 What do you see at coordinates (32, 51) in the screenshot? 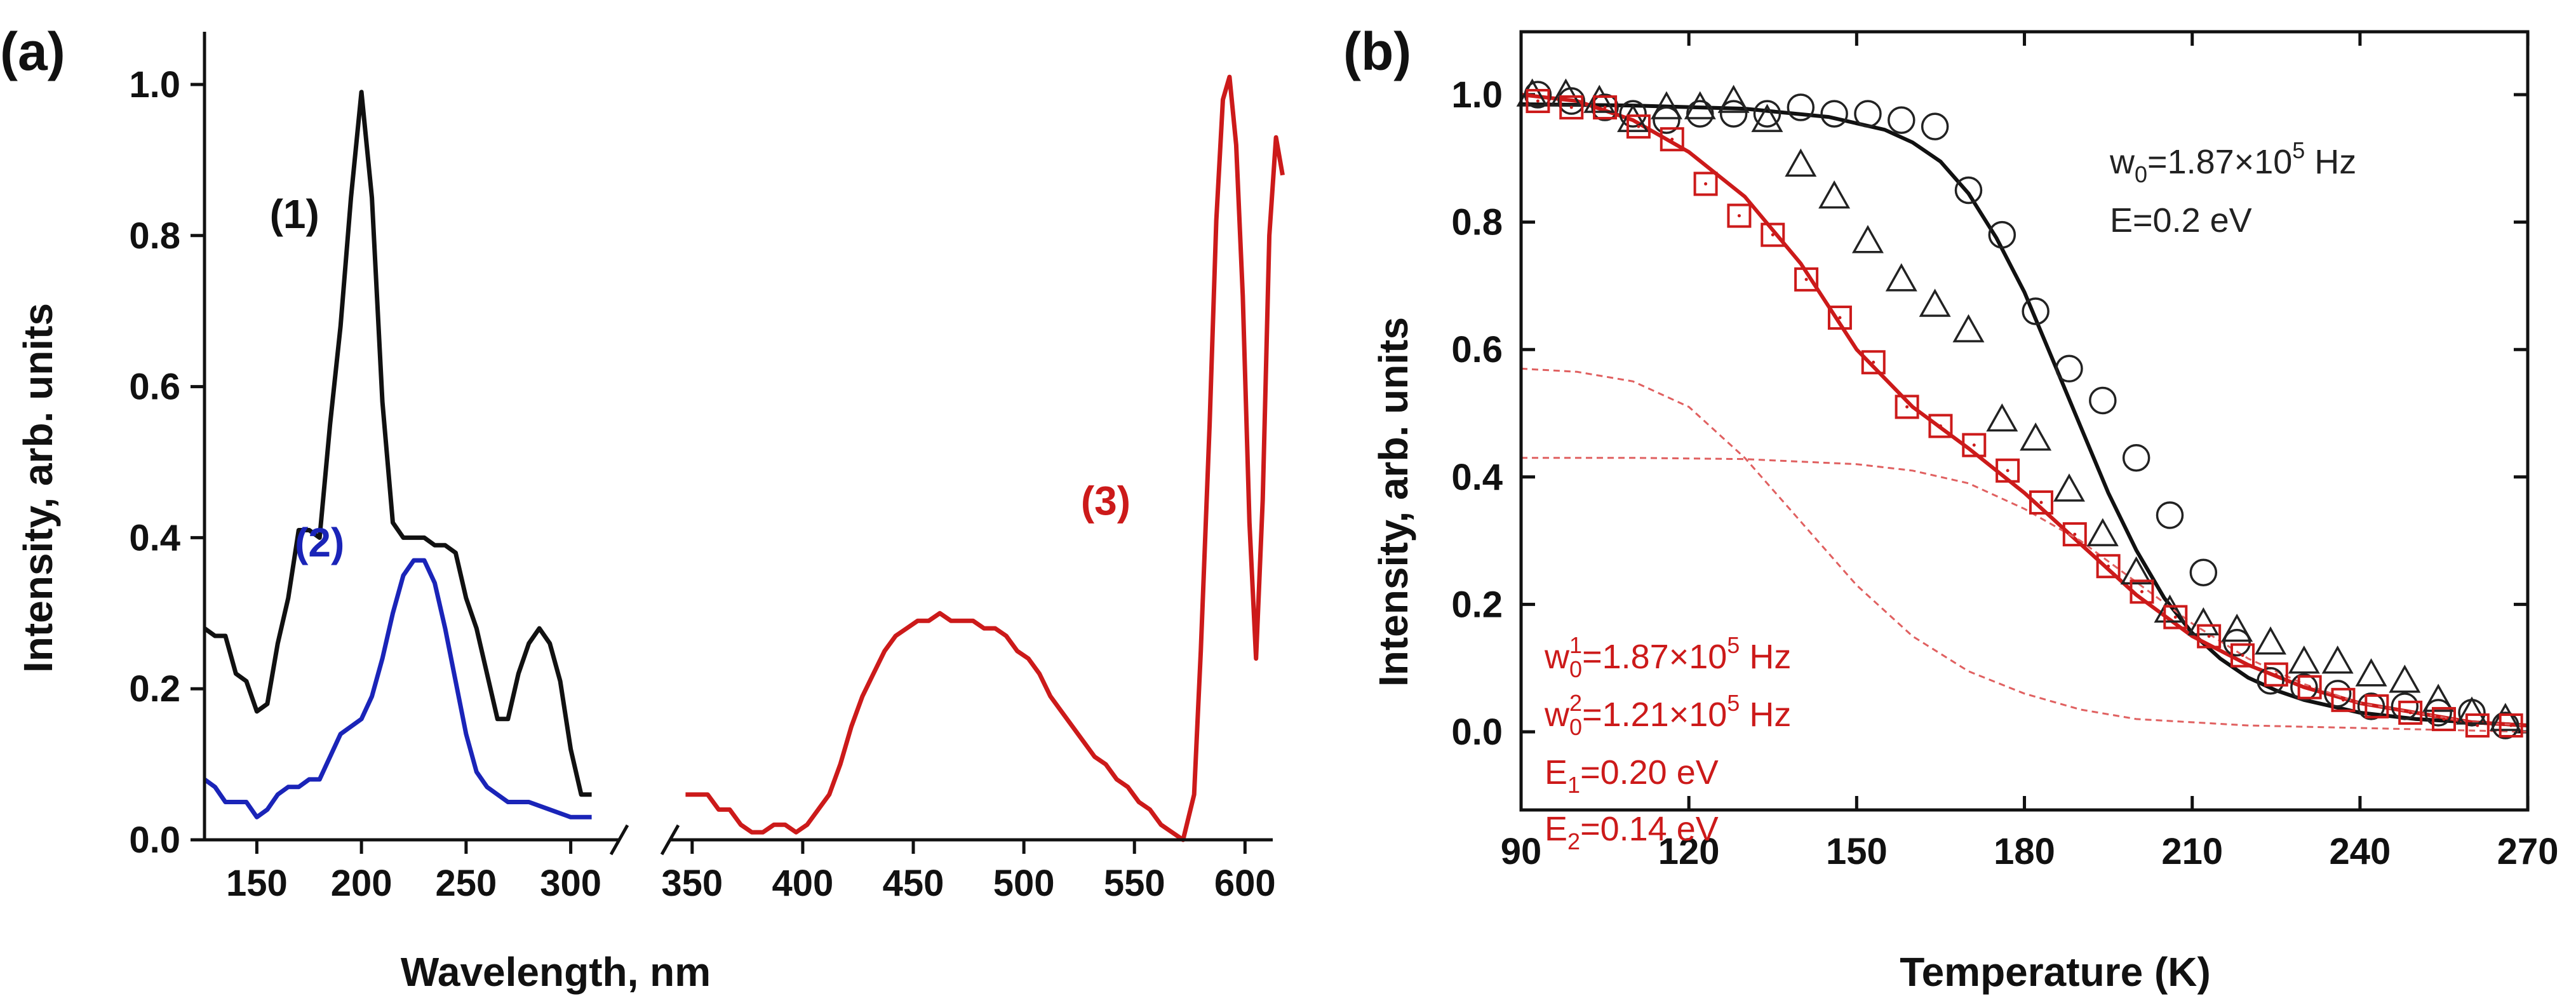
I see `panel-a-label: (a)` at bounding box center [32, 51].